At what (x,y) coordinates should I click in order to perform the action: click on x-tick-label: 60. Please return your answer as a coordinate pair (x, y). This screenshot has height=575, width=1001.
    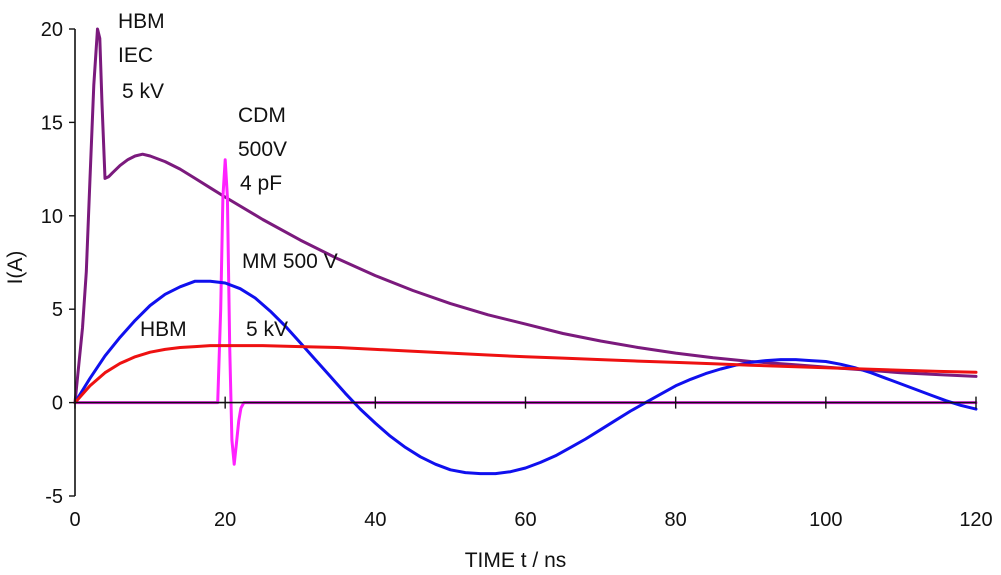
    Looking at the image, I should click on (525, 520).